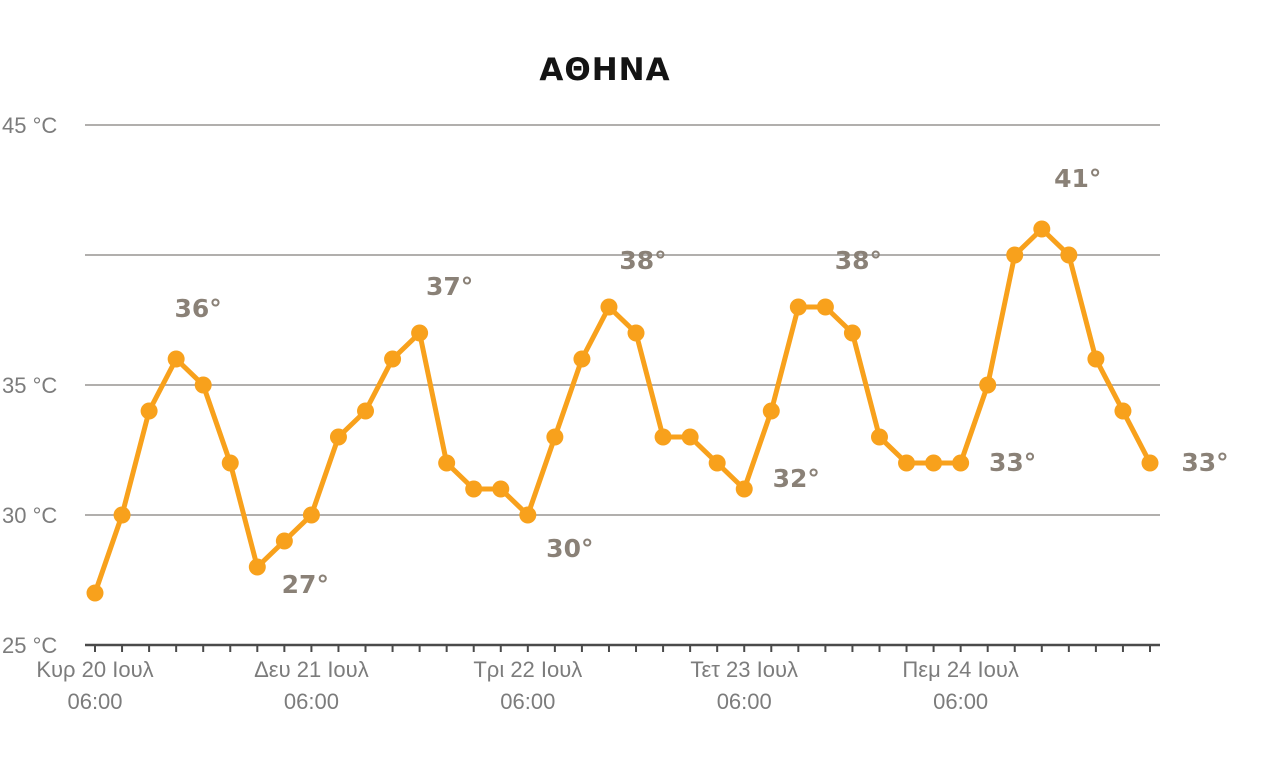  Describe the element at coordinates (796, 478) in the screenshot. I see `temperature-annotation: 32°` at that location.